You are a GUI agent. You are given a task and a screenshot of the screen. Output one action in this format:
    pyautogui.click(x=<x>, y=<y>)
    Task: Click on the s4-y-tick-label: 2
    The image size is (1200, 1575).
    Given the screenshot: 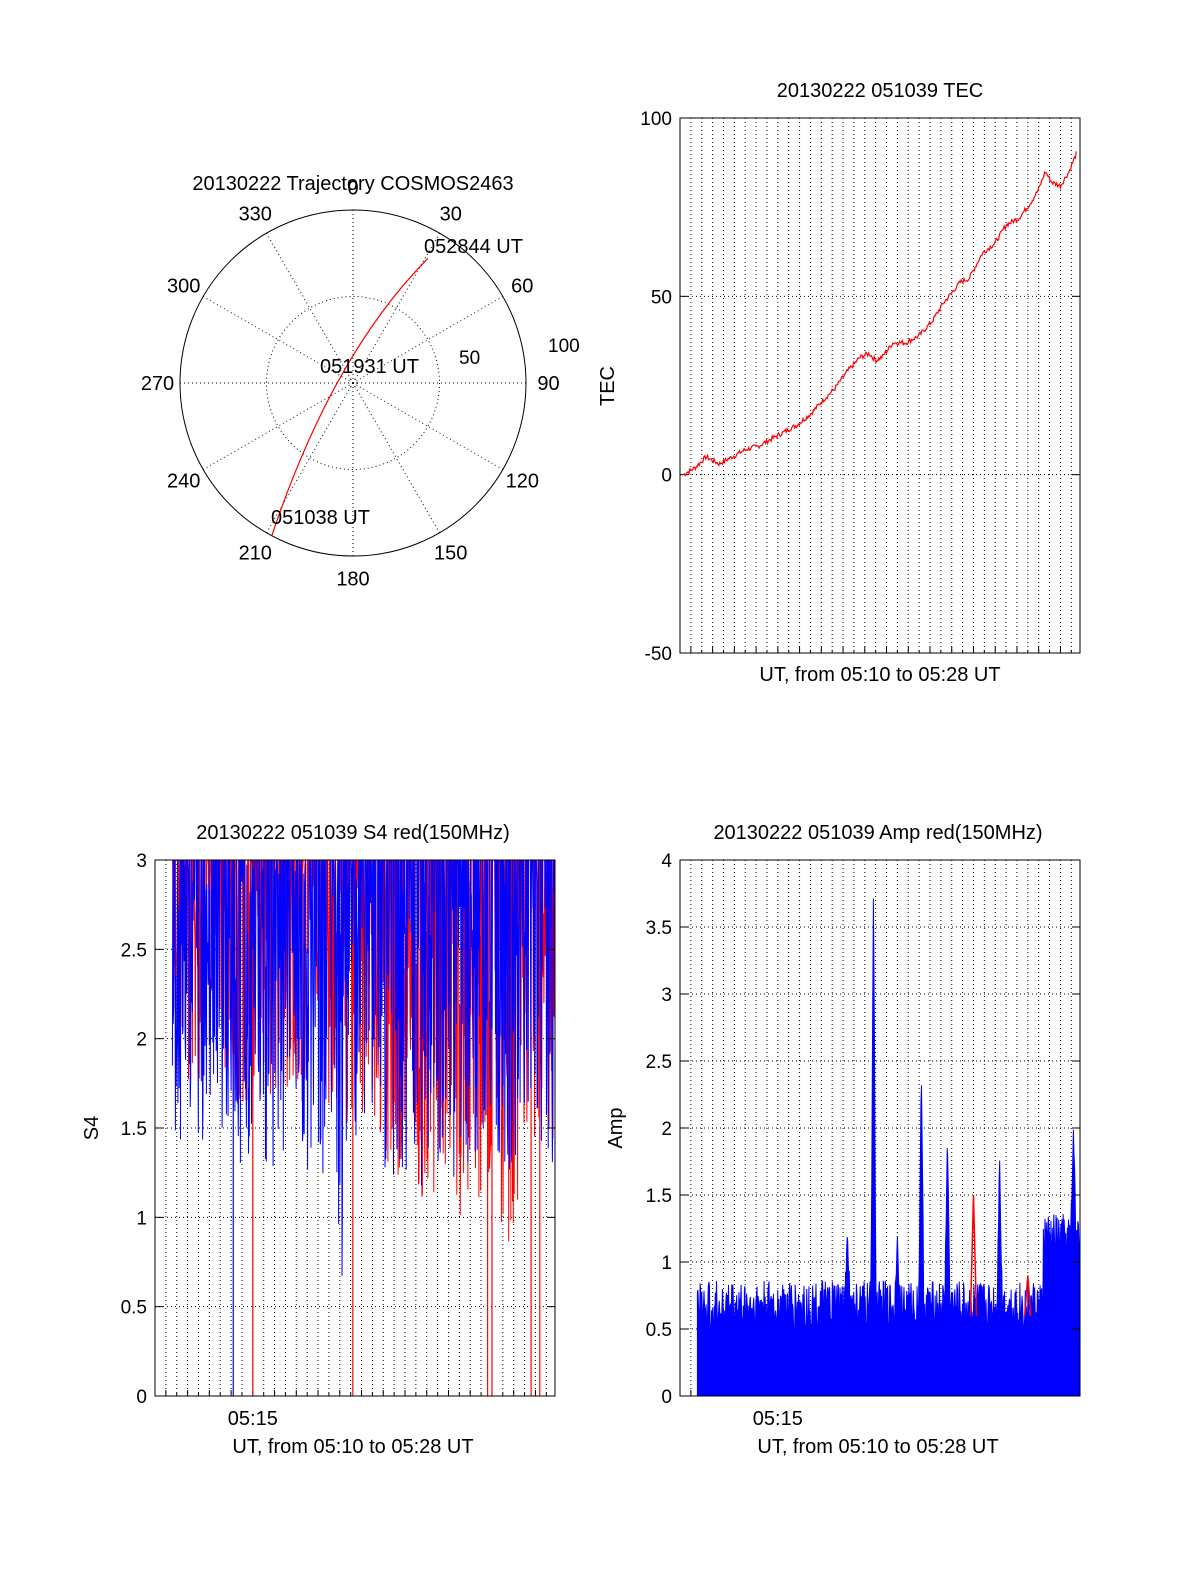 What is the action you would take?
    pyautogui.click(x=141, y=1040)
    